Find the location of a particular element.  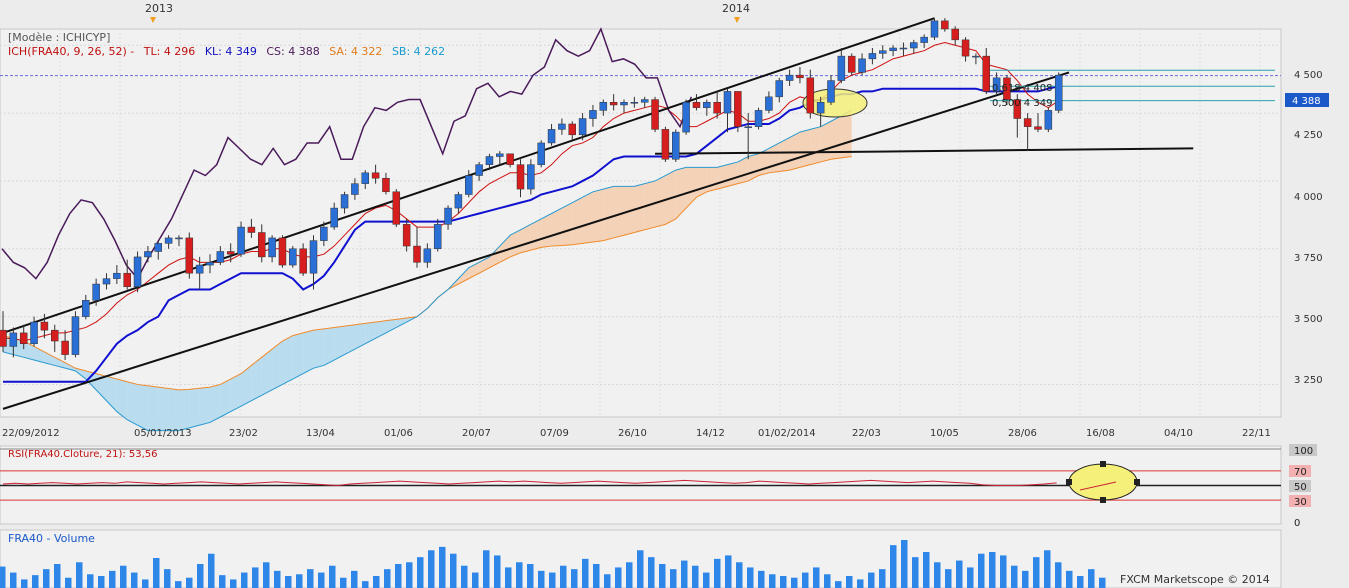

date-tick: 23/02 is located at coordinates (243, 433).